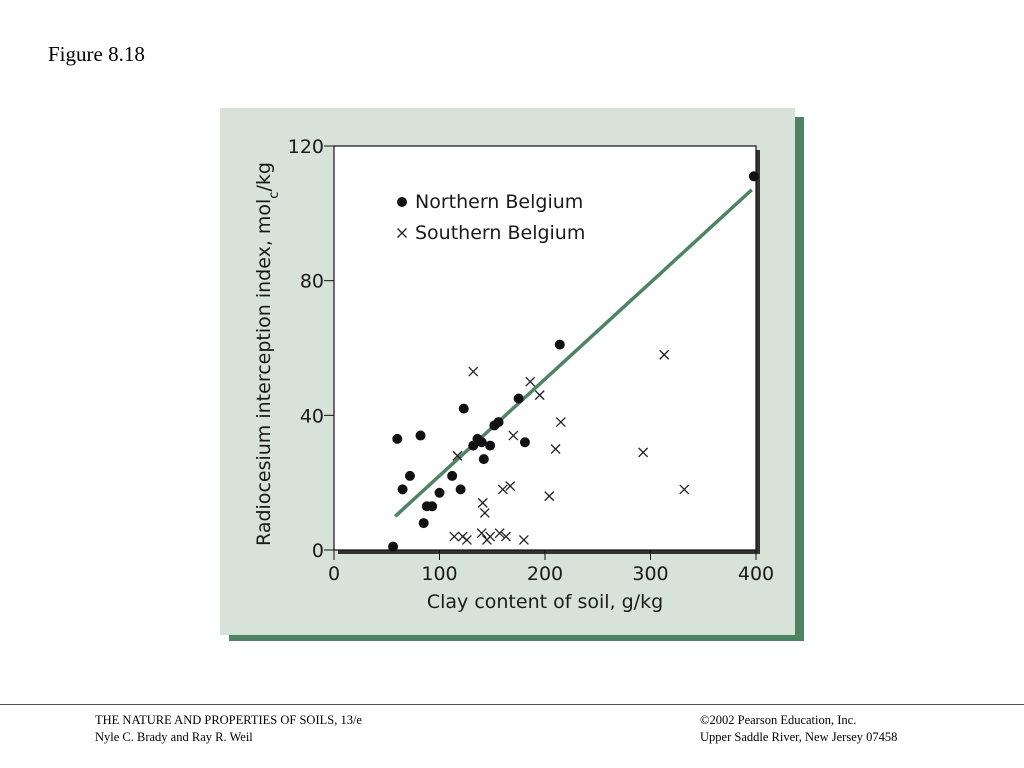 The width and height of the screenshot is (1024, 768). I want to click on legend-label: Southern Belgium, so click(500, 233).